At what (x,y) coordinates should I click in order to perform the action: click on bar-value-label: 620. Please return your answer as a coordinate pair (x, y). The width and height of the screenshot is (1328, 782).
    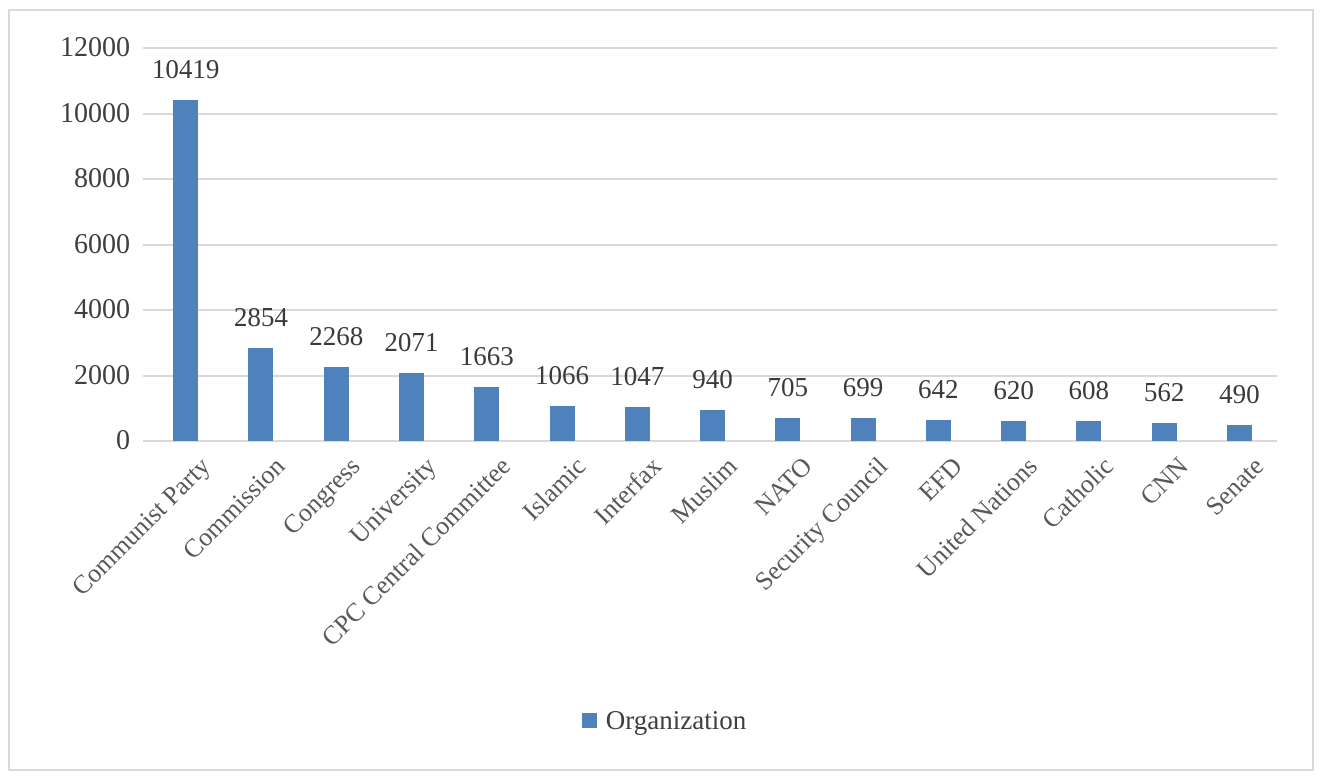
    Looking at the image, I should click on (1013, 389).